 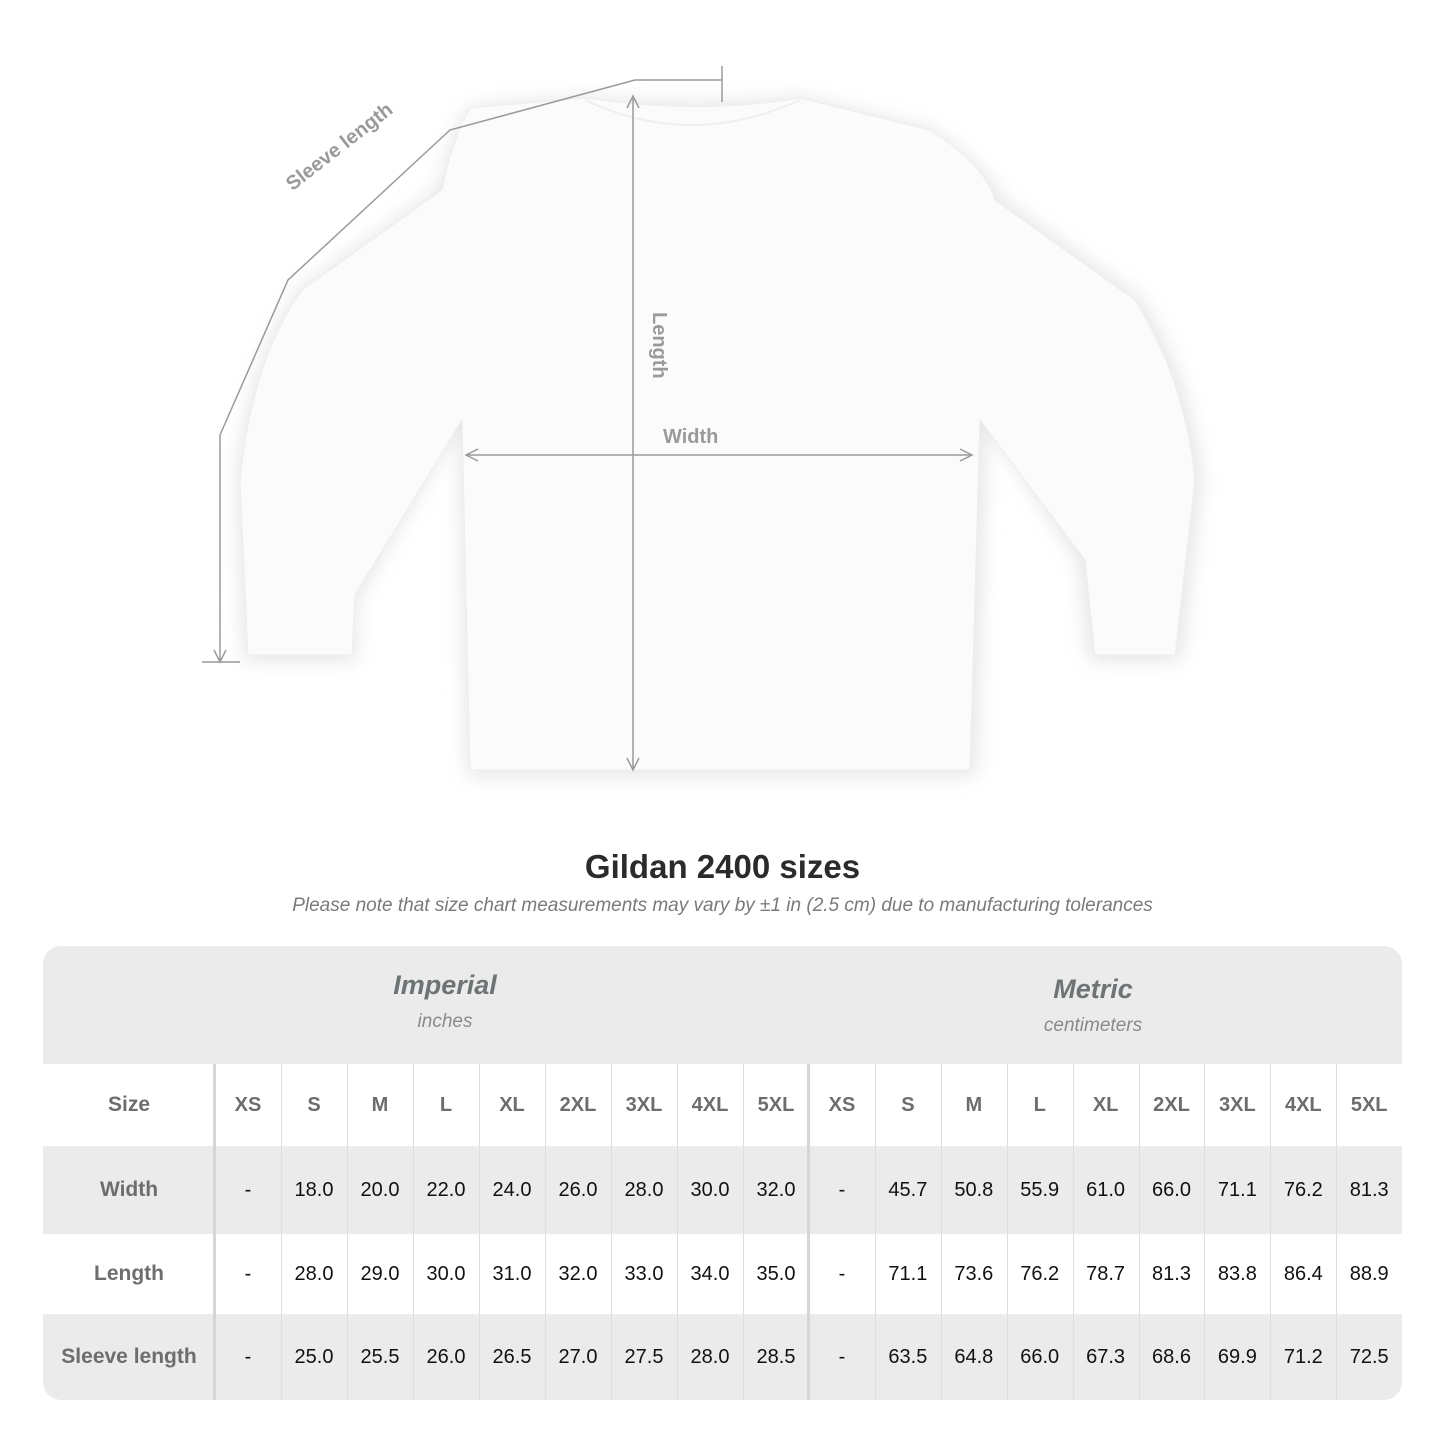 What do you see at coordinates (644, 1356) in the screenshot?
I see `table-cell: 27.5` at bounding box center [644, 1356].